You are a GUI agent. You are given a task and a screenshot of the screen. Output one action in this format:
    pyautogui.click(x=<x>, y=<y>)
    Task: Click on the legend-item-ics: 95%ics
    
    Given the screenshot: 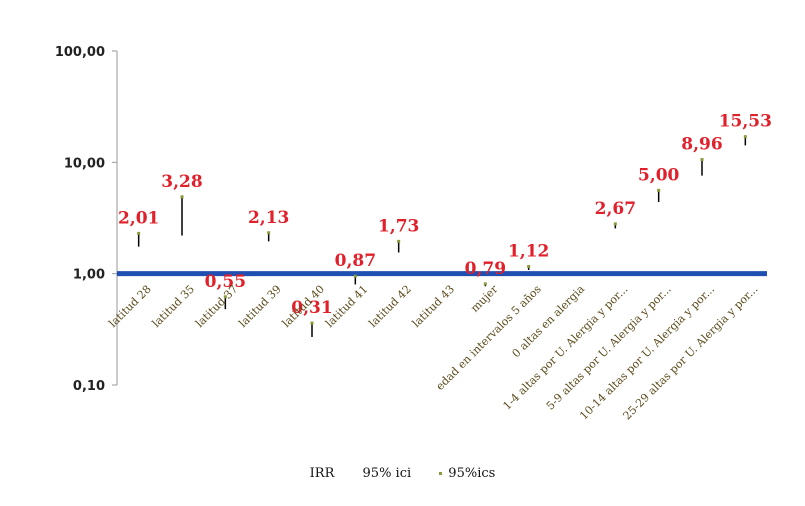 What is the action you would take?
    pyautogui.click(x=467, y=473)
    